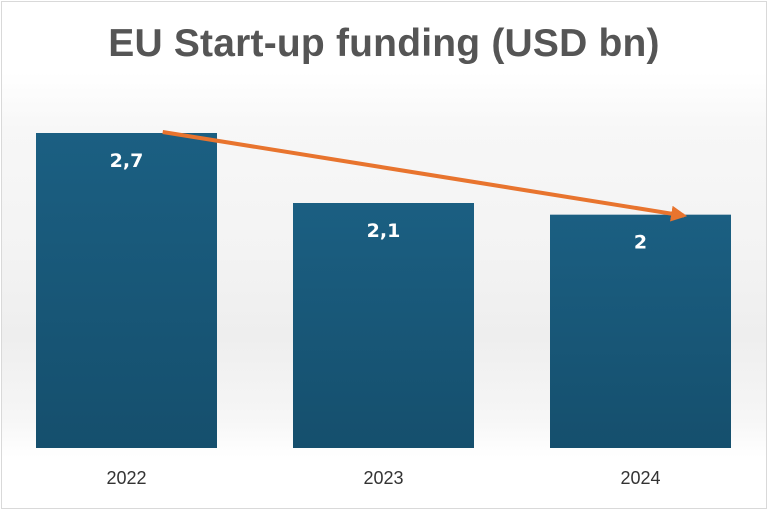 Image resolution: width=768 pixels, height=513 pixels. What do you see at coordinates (126, 290) in the screenshot?
I see `bar-2022` at bounding box center [126, 290].